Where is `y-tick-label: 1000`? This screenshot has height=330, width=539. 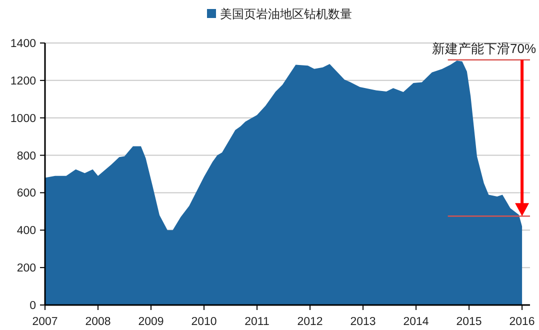
y-tick-label: 1000 is located at coordinates (23, 118).